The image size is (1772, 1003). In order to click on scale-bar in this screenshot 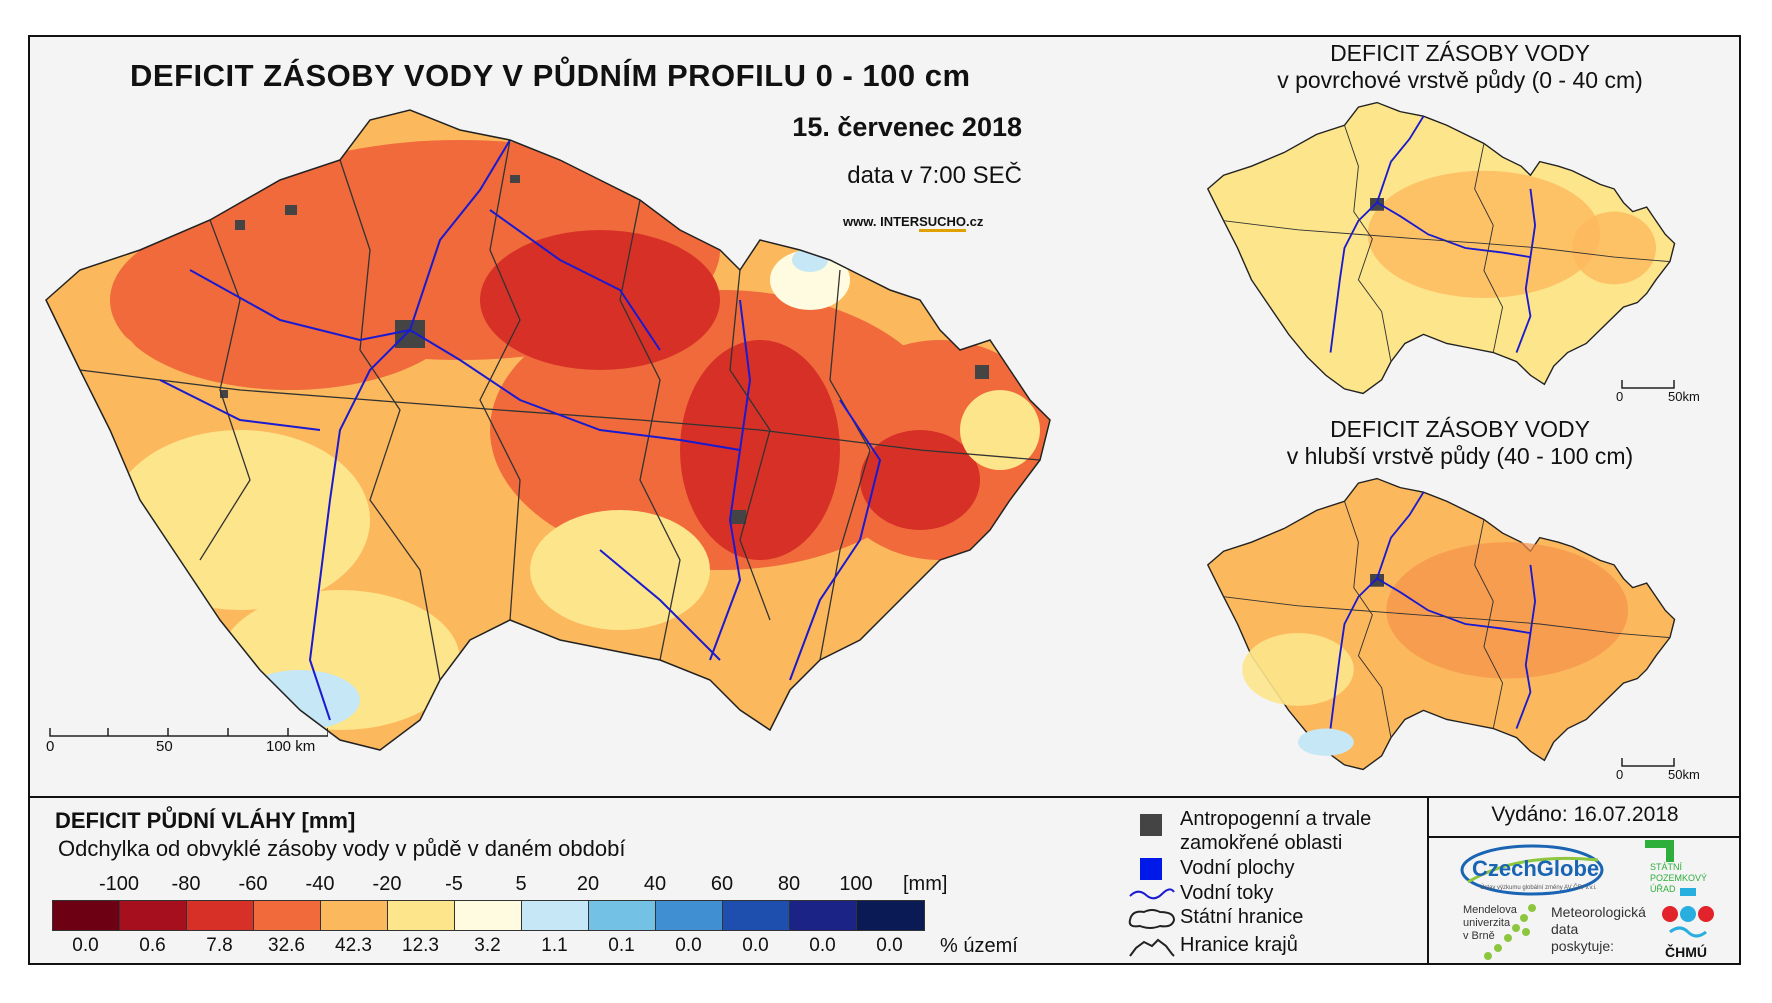, I will do `click(188, 732)`.